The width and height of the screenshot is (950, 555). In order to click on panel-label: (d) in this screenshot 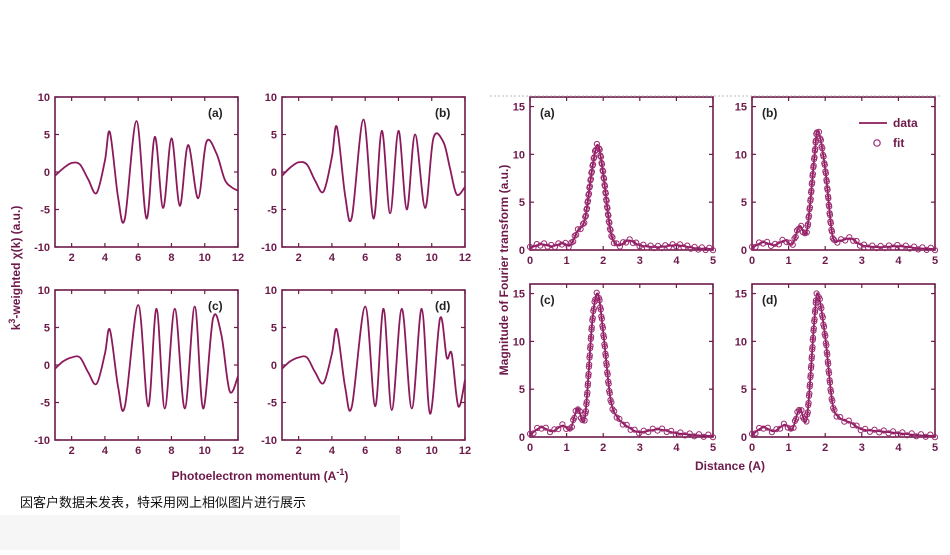, I will do `click(769, 300)`.